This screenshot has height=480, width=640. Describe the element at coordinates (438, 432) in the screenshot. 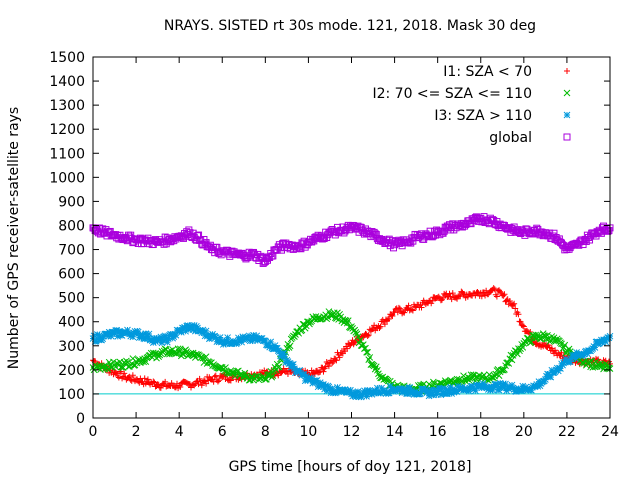

I see `x-tick-label: 16` at that location.